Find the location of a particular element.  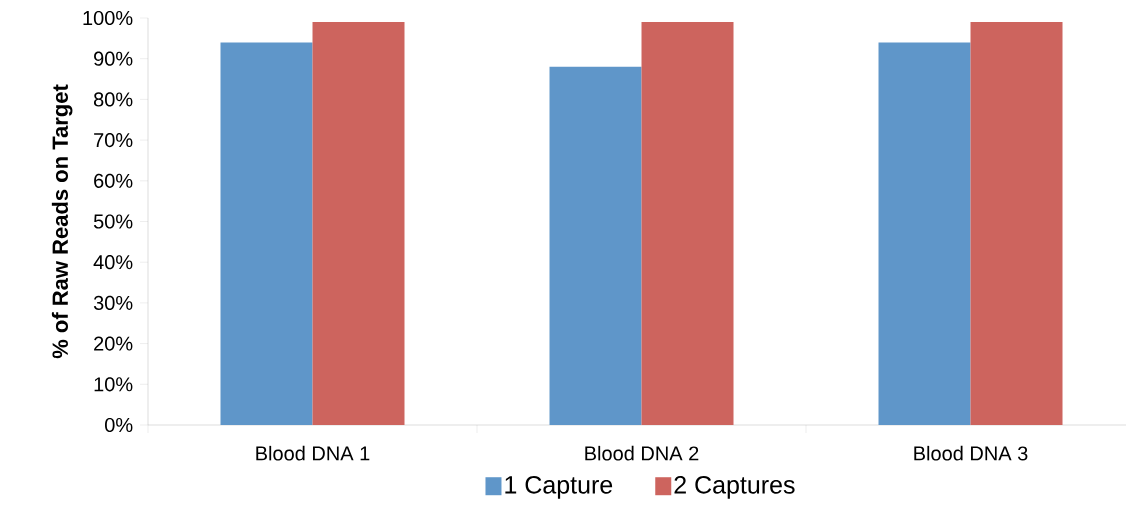

legend-label: 1 Capture is located at coordinates (559, 487).